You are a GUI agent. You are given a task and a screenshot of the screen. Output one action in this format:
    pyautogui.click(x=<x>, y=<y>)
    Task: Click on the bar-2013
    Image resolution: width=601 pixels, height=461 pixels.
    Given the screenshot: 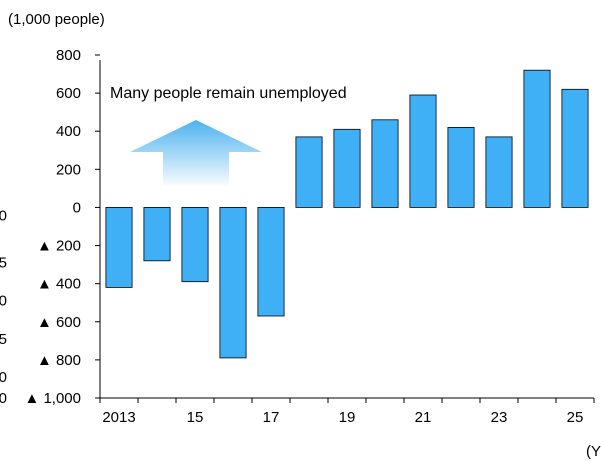 What is the action you would take?
    pyautogui.click(x=119, y=247)
    